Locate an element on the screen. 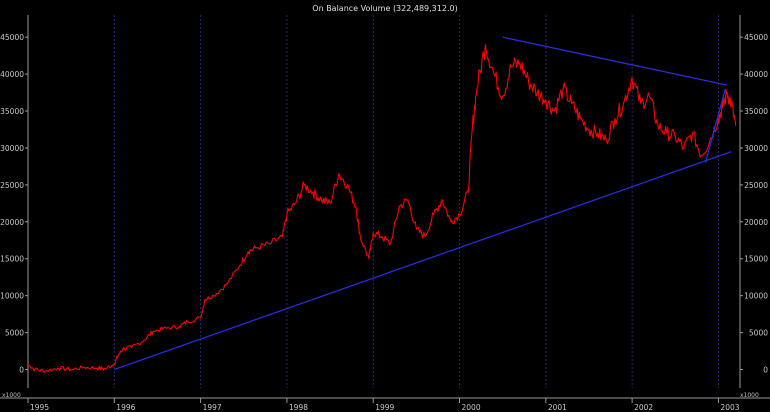 The image size is (770, 412). unit-label-left: x1000 is located at coordinates (11, 395).